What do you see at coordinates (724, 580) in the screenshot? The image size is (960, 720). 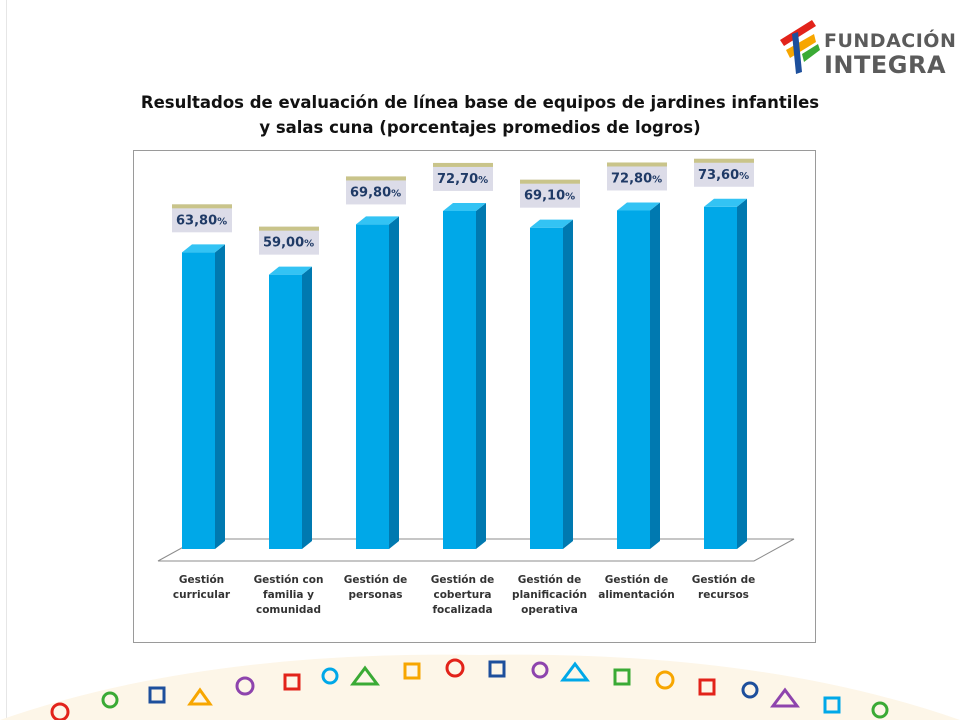 I see `x-tick-label-6-0: Gestión de` at bounding box center [724, 580].